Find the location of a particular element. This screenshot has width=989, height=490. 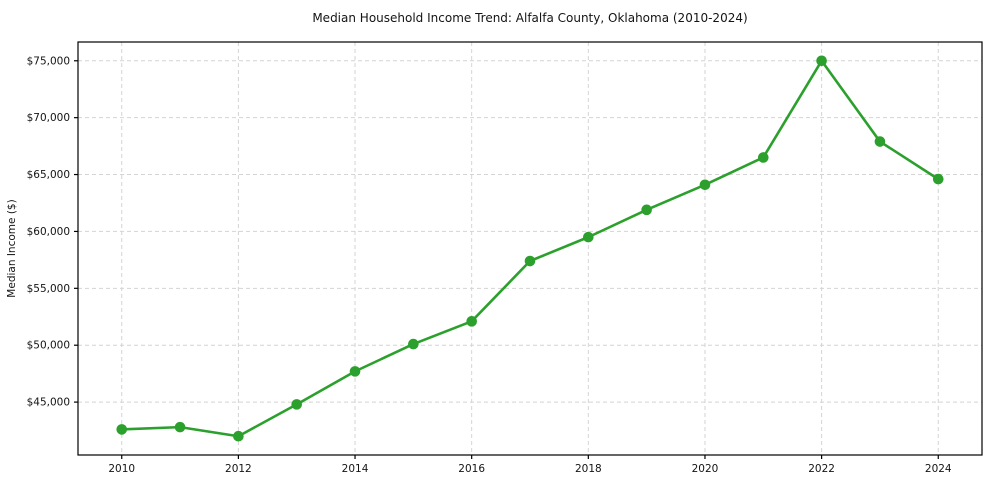

x-tick-label: 2010 is located at coordinates (121, 469).